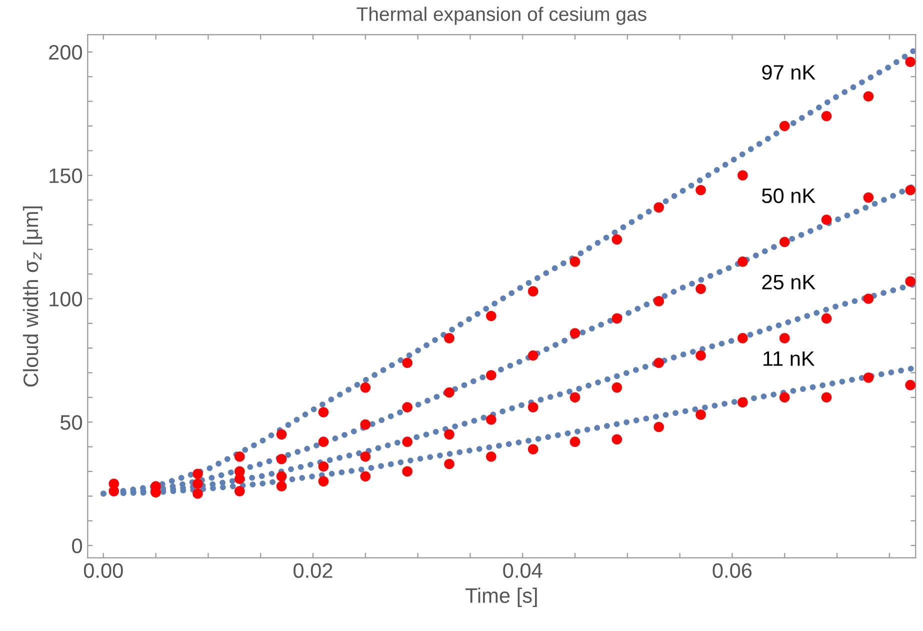  I want to click on series-label: 97 nK, so click(789, 72).